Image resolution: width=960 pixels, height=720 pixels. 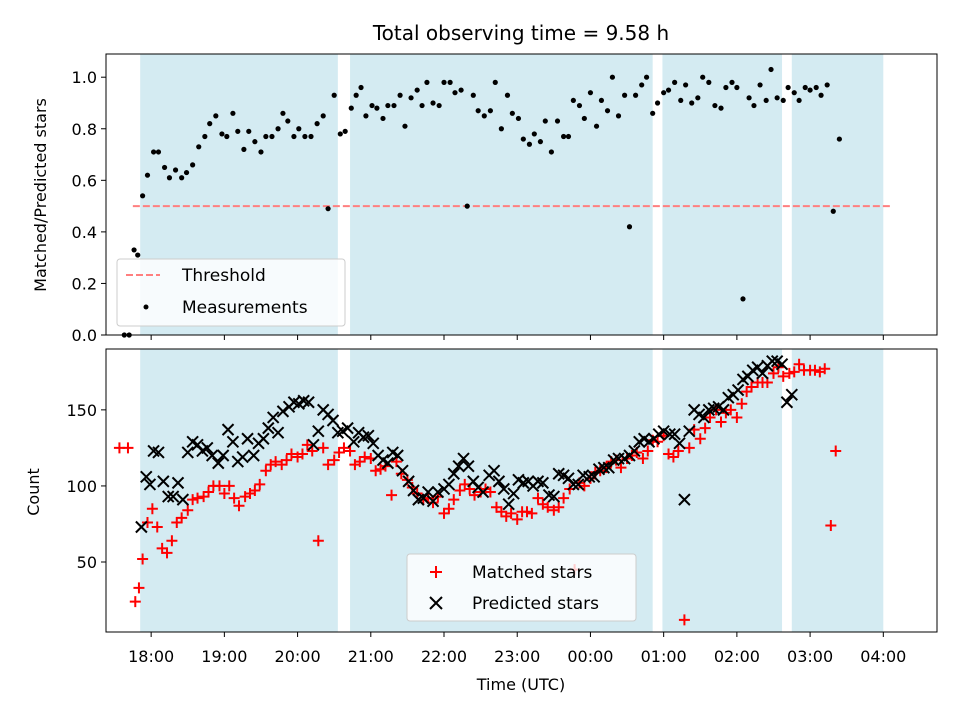 What do you see at coordinates (501, 194) in the screenshot?
I see `shaded-interval` at bounding box center [501, 194].